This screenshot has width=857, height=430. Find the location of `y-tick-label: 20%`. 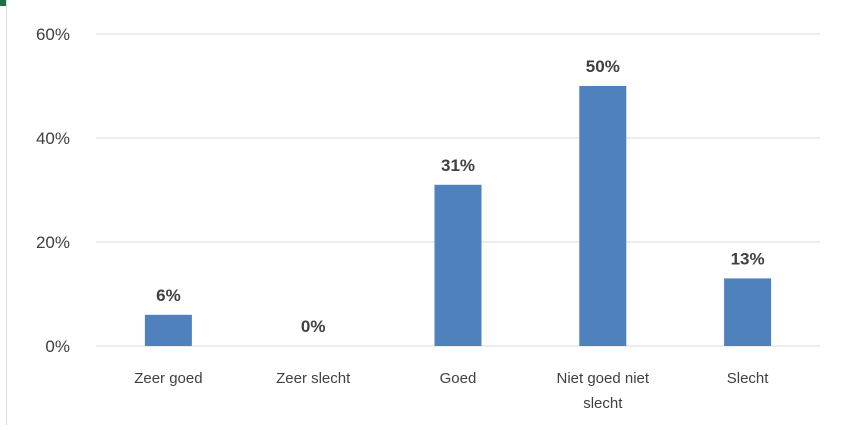

y-tick-label: 20% is located at coordinates (53, 242).